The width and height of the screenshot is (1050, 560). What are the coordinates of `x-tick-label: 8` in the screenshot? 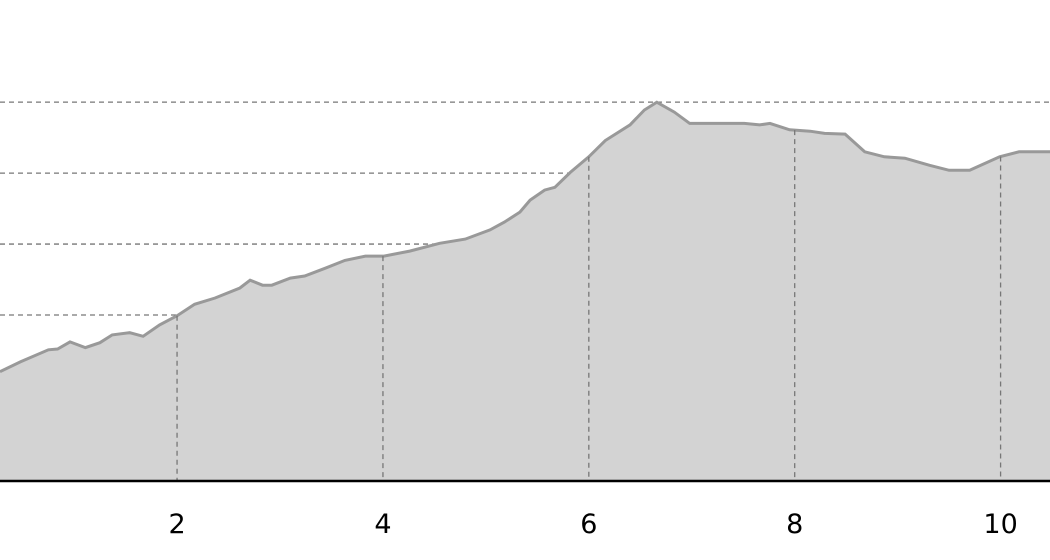 It's located at (794, 524).